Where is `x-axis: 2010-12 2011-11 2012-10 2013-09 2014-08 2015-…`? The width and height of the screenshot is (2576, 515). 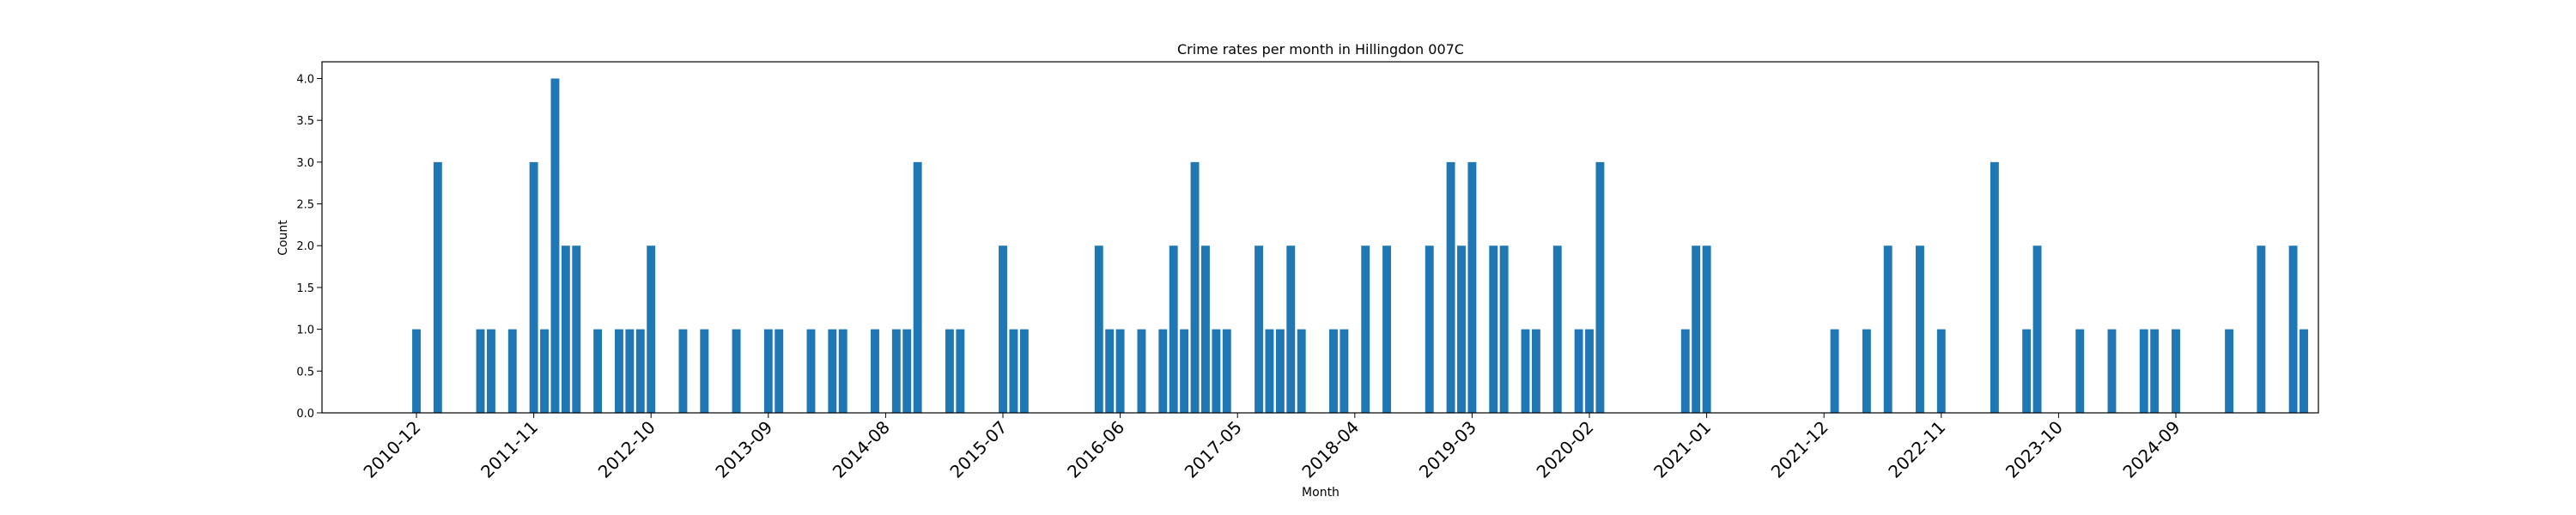
x-axis: 2010-12 2011-11 2012-10 2013-09 2014-08 2015-… is located at coordinates (1272, 447).